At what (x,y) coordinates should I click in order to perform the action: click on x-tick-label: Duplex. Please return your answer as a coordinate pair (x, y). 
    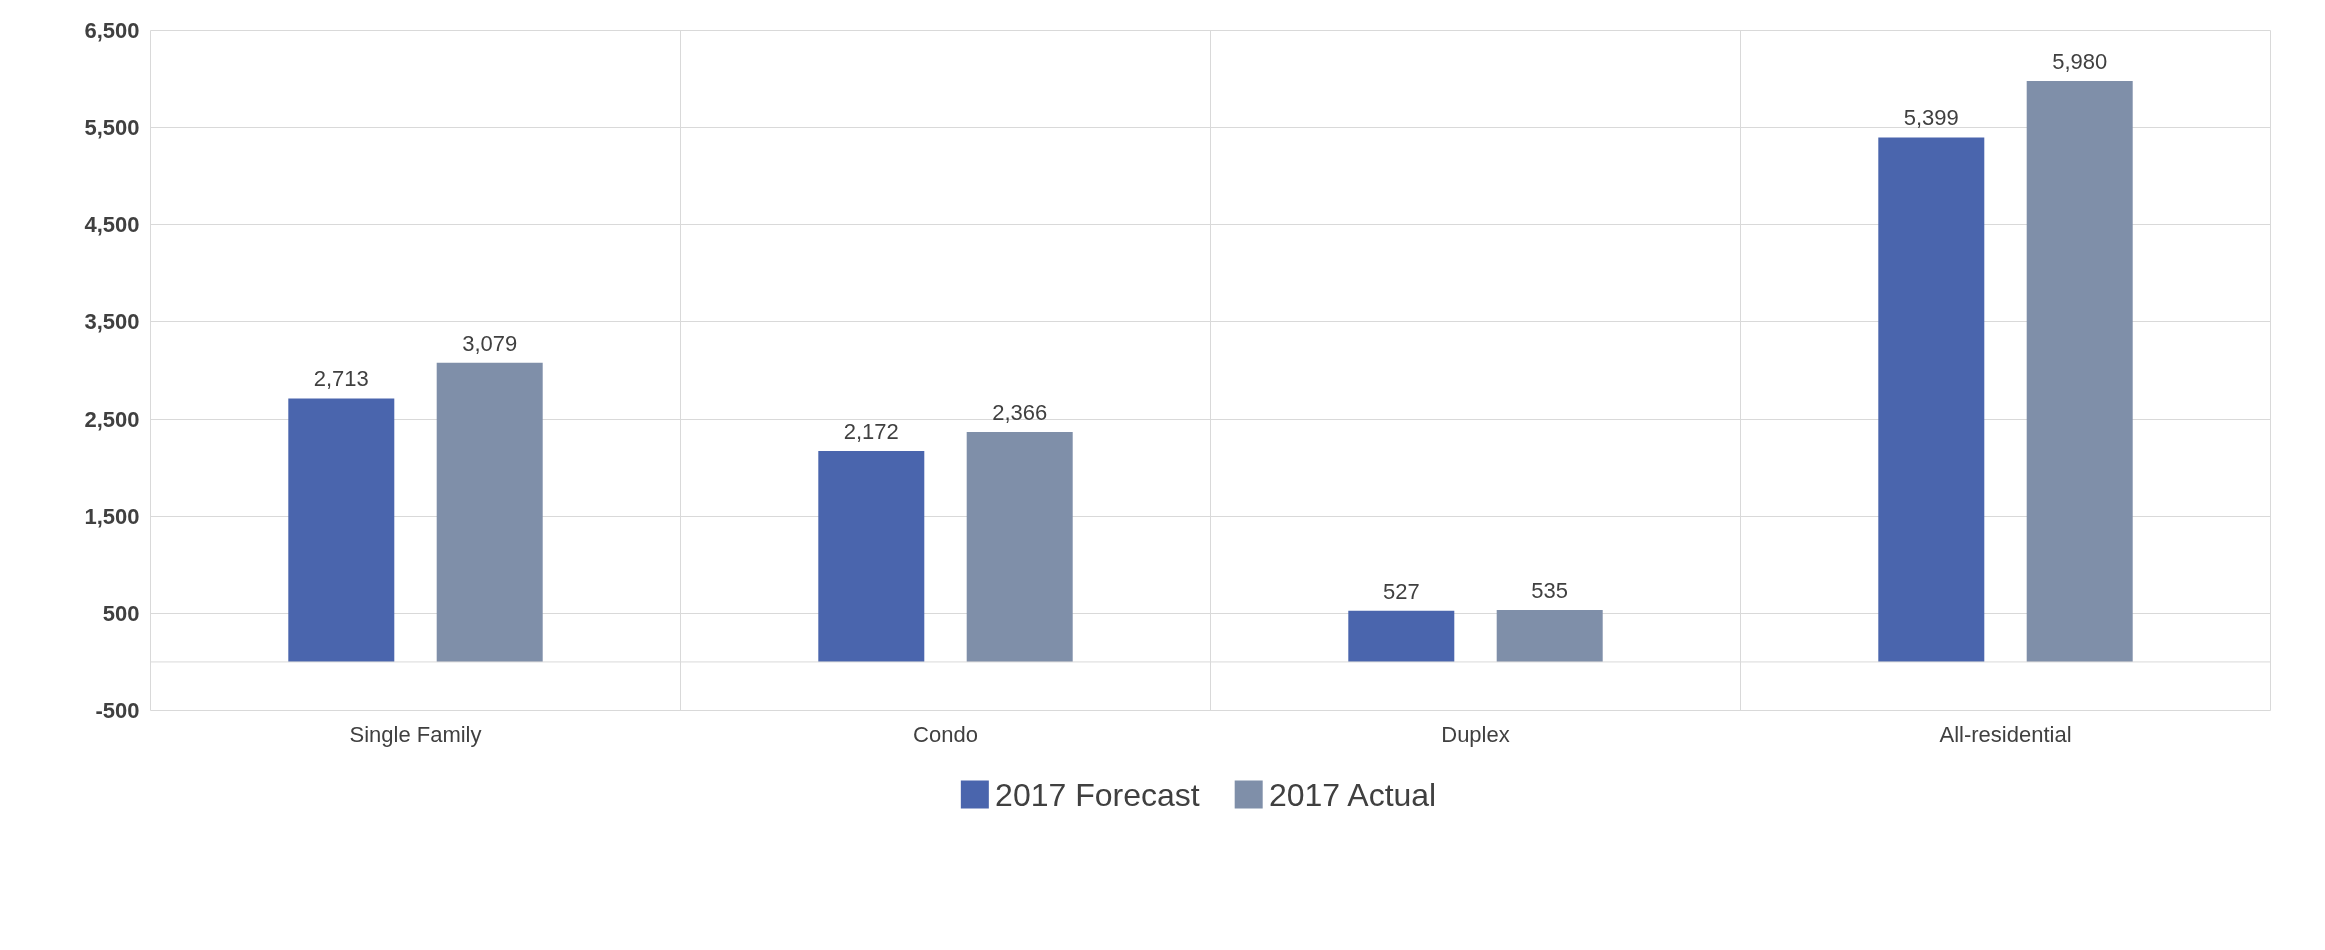
    Looking at the image, I should click on (1475, 734).